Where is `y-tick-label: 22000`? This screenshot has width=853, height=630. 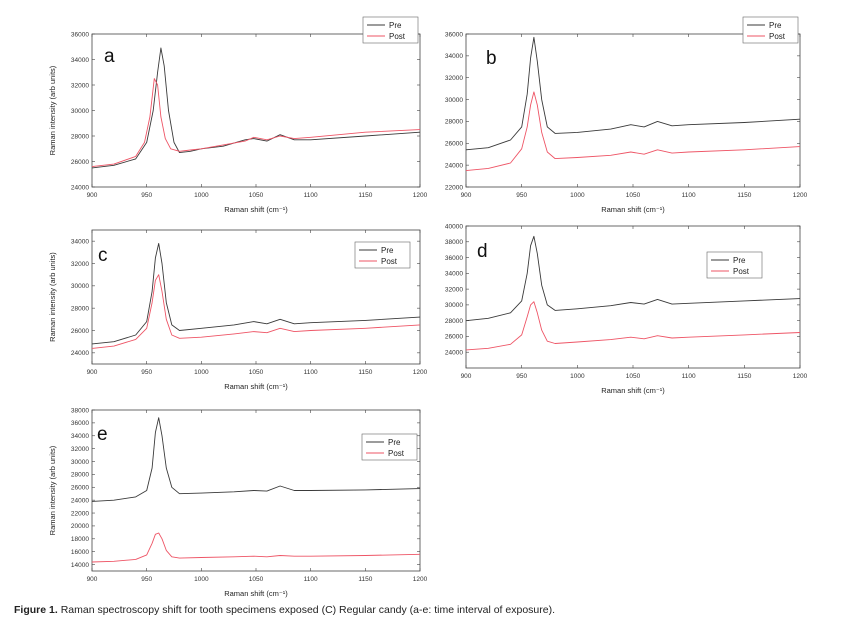 y-tick-label: 22000 is located at coordinates (454, 187).